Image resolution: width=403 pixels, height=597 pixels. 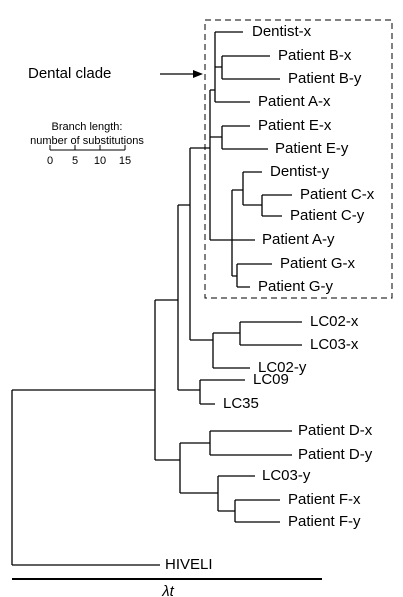 I want to click on scale-title: Branch length:, so click(x=87, y=127).